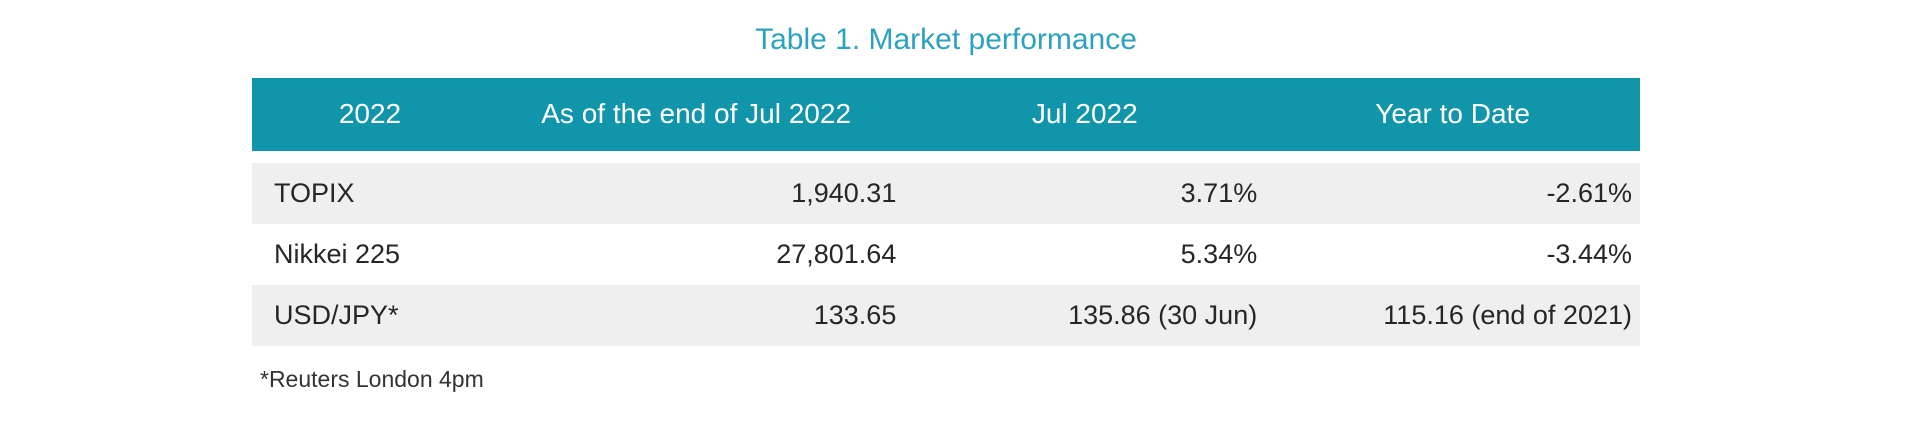 This screenshot has height=421, width=1920. I want to click on cell-end-of-jul-value: 133.65, so click(855, 315).